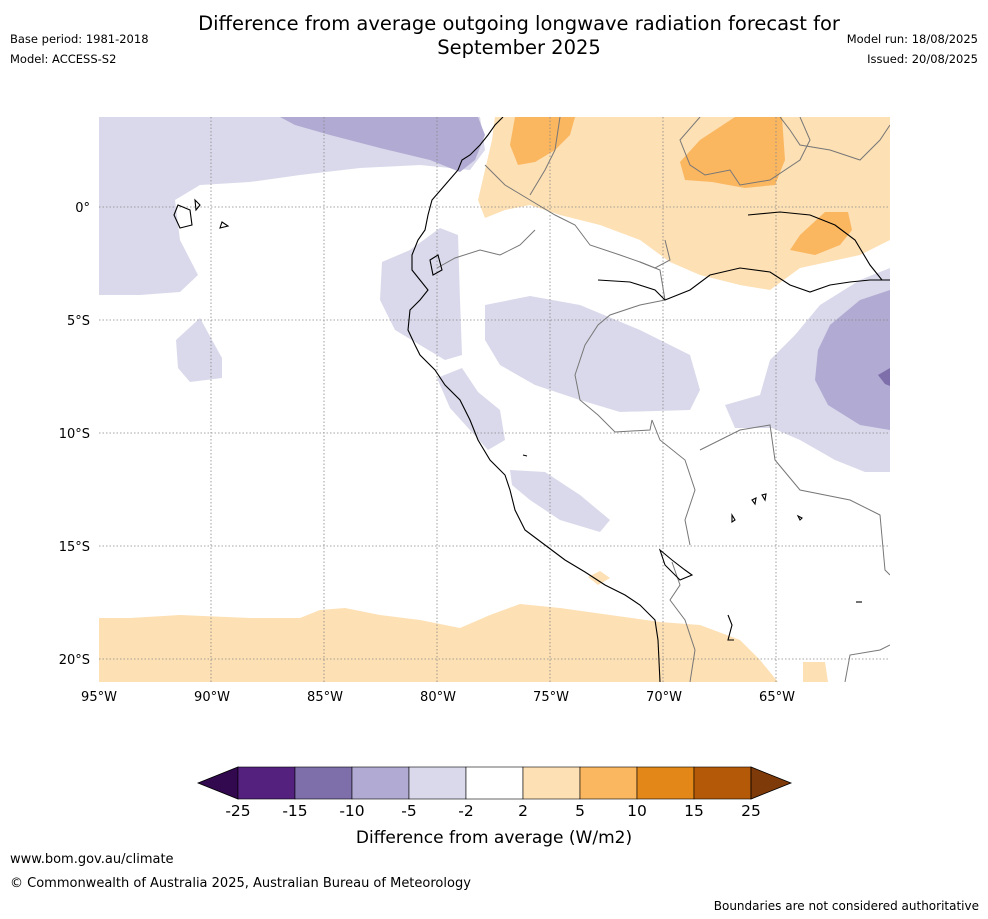  Describe the element at coordinates (217, 783) in the screenshot. I see `colorbar-extend-low` at that location.